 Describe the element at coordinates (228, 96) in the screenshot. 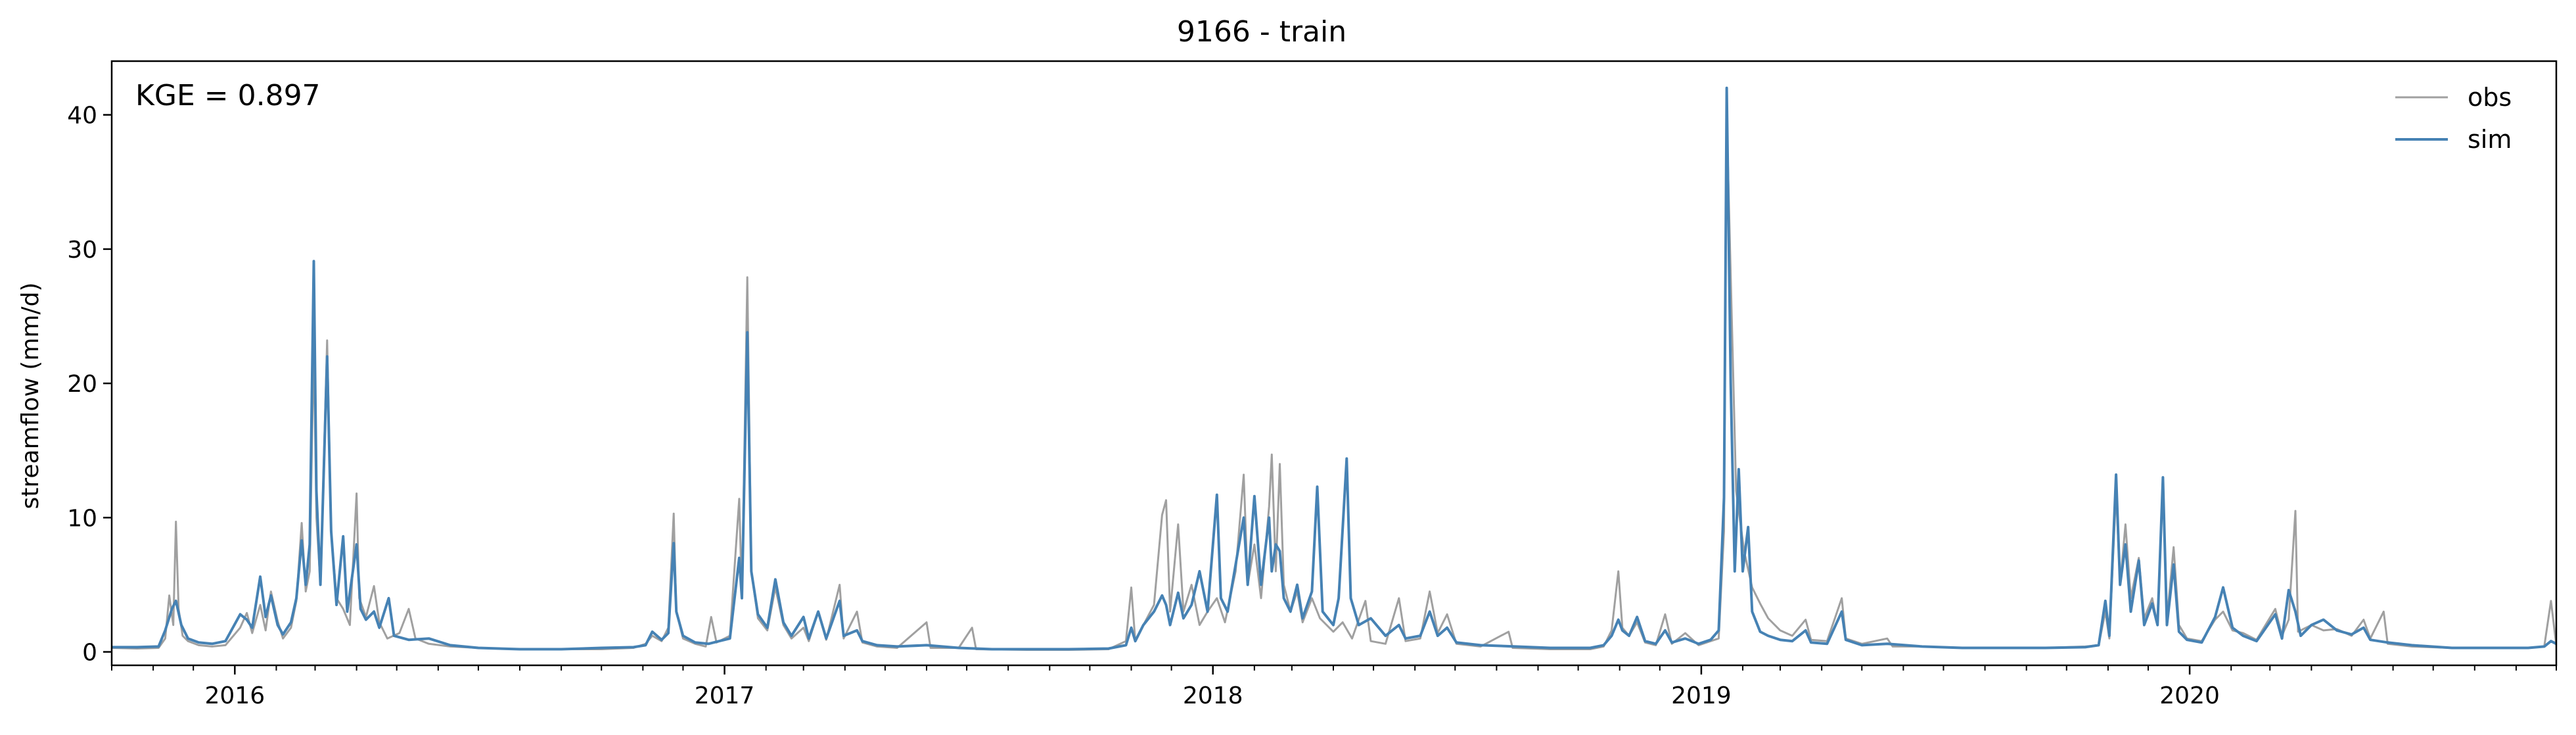

I see `kge-annotation: KGE = 0.897` at that location.